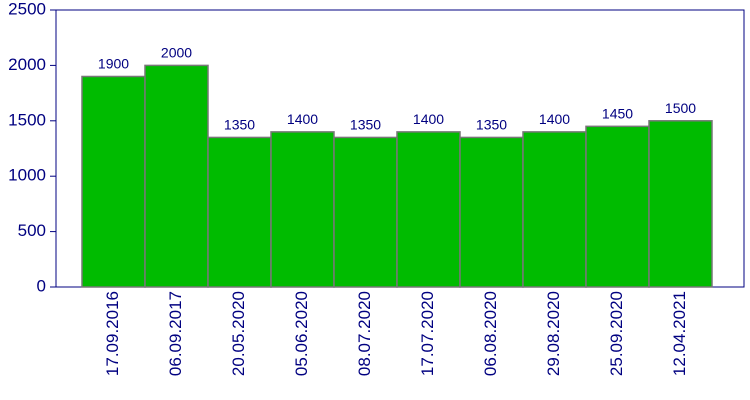 The width and height of the screenshot is (750, 400). What do you see at coordinates (364, 333) in the screenshot?
I see `x-tick-label: 08.07.2020` at bounding box center [364, 333].